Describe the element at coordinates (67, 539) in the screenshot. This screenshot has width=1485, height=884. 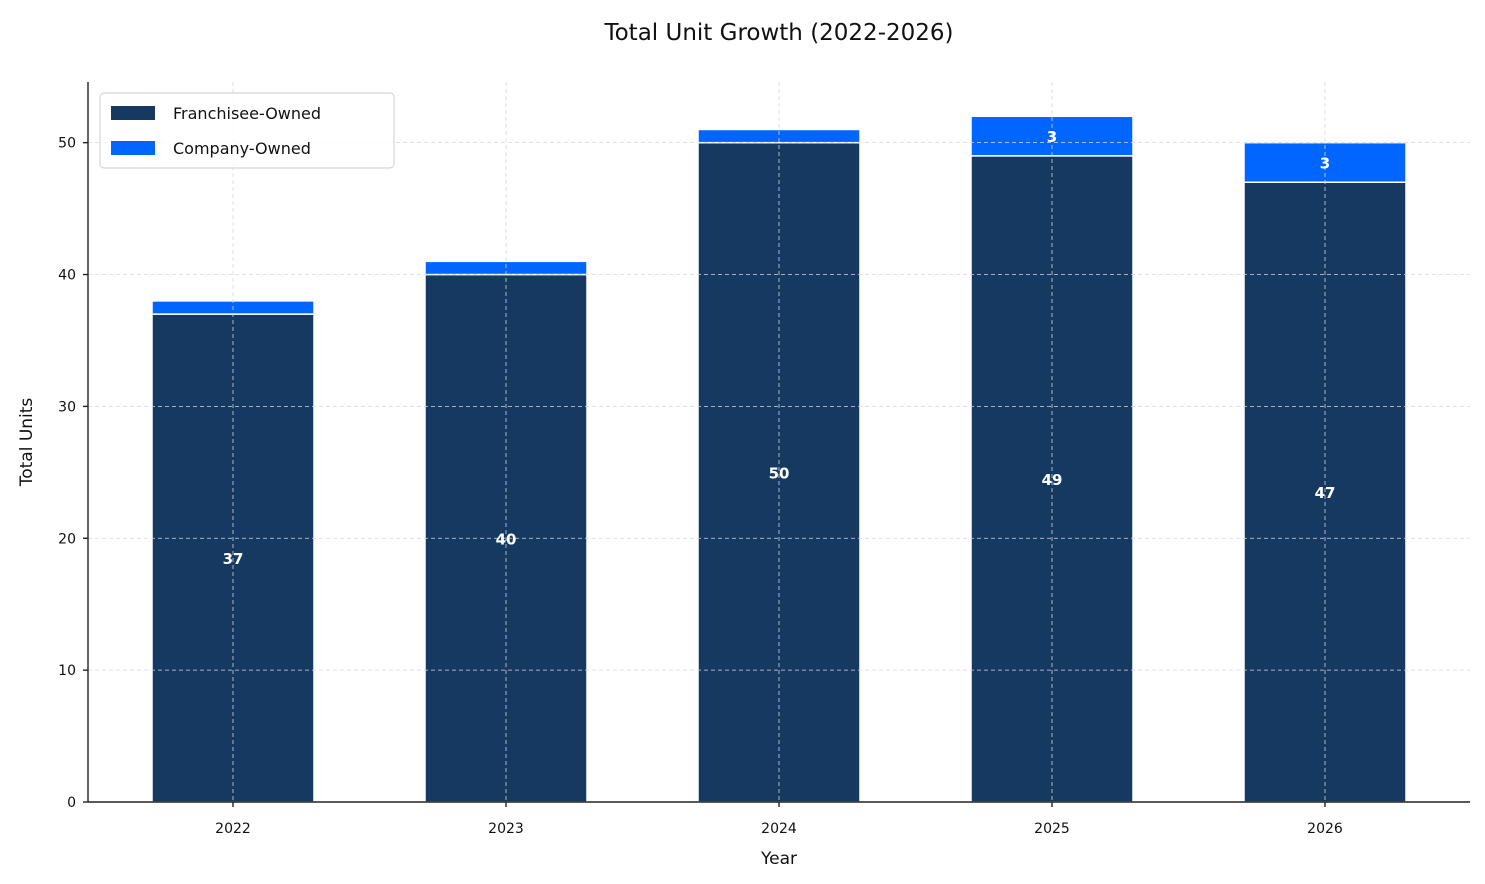
I see `y-tick-label-20: 20` at that location.